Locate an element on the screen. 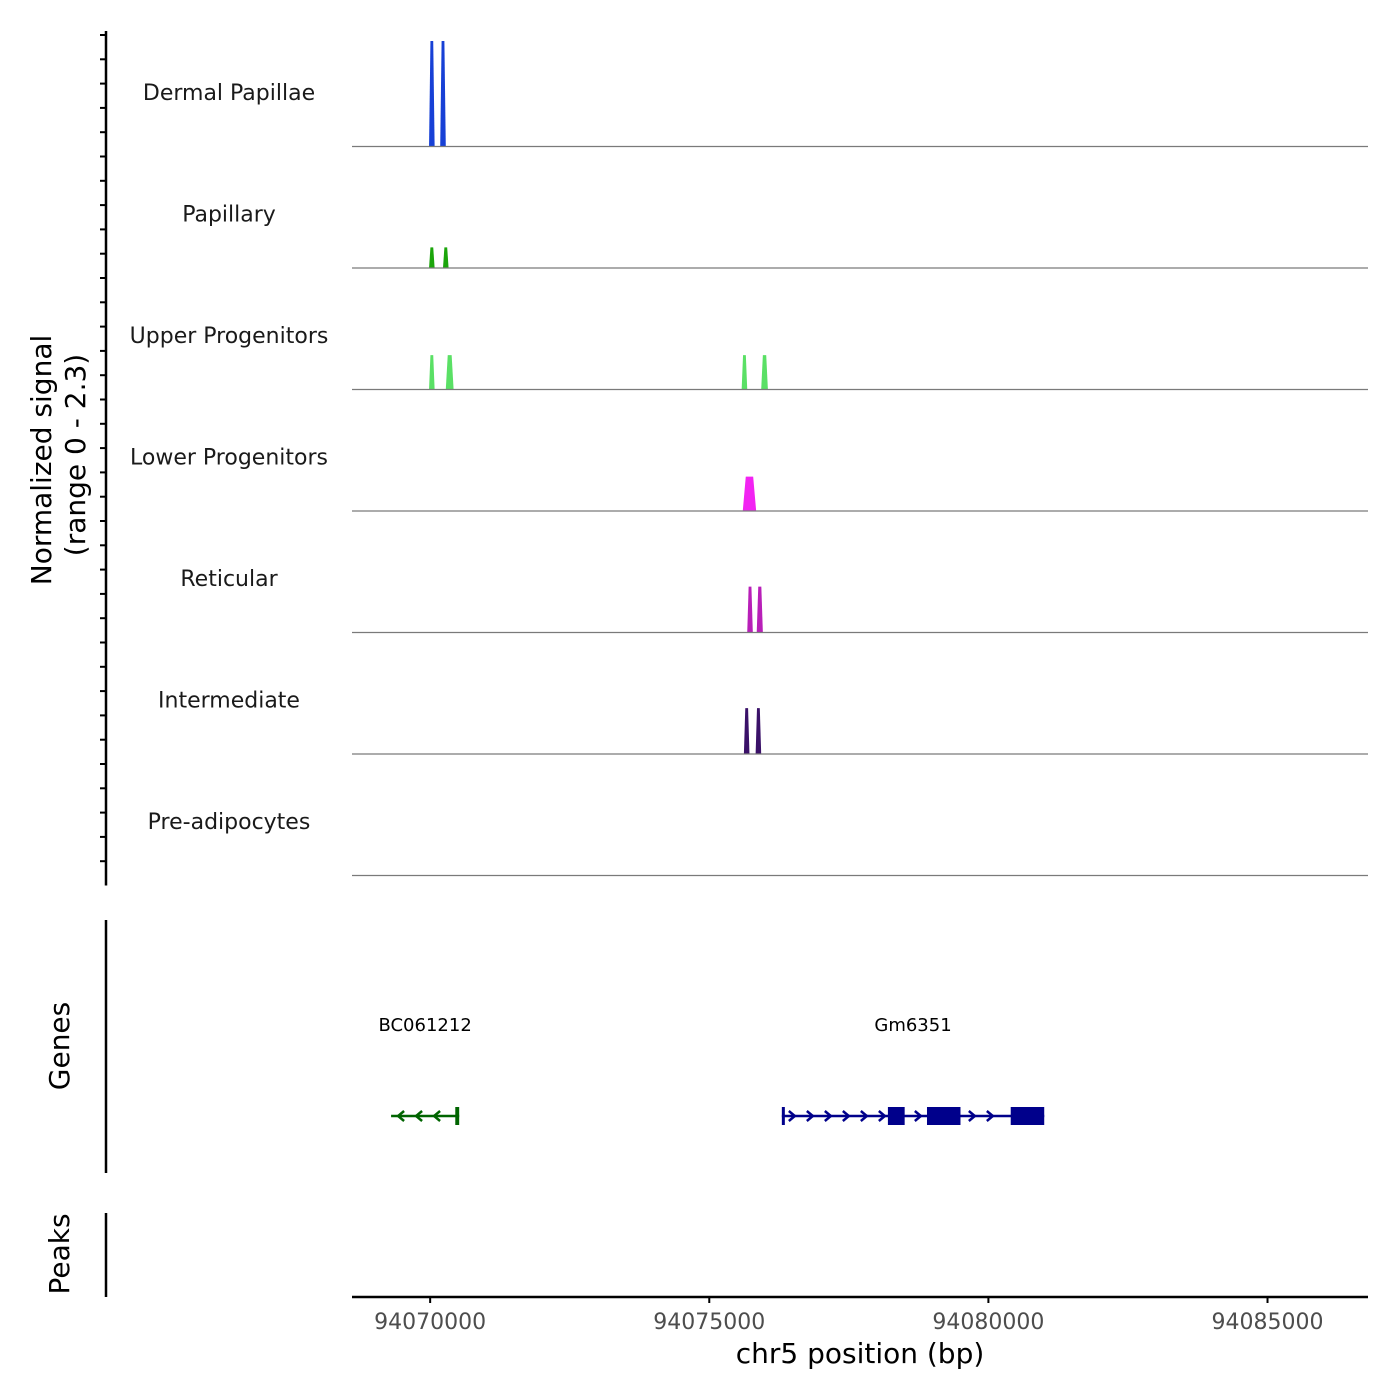 This screenshot has height=1400, width=1400. track-label: Dermal Papillae is located at coordinates (229, 93).